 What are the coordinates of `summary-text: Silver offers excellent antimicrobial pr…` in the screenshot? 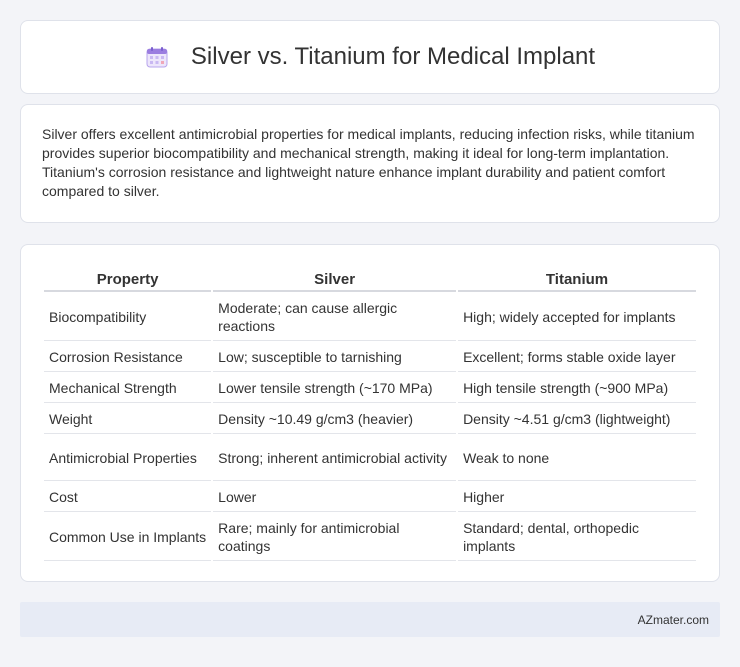 It's located at (368, 162).